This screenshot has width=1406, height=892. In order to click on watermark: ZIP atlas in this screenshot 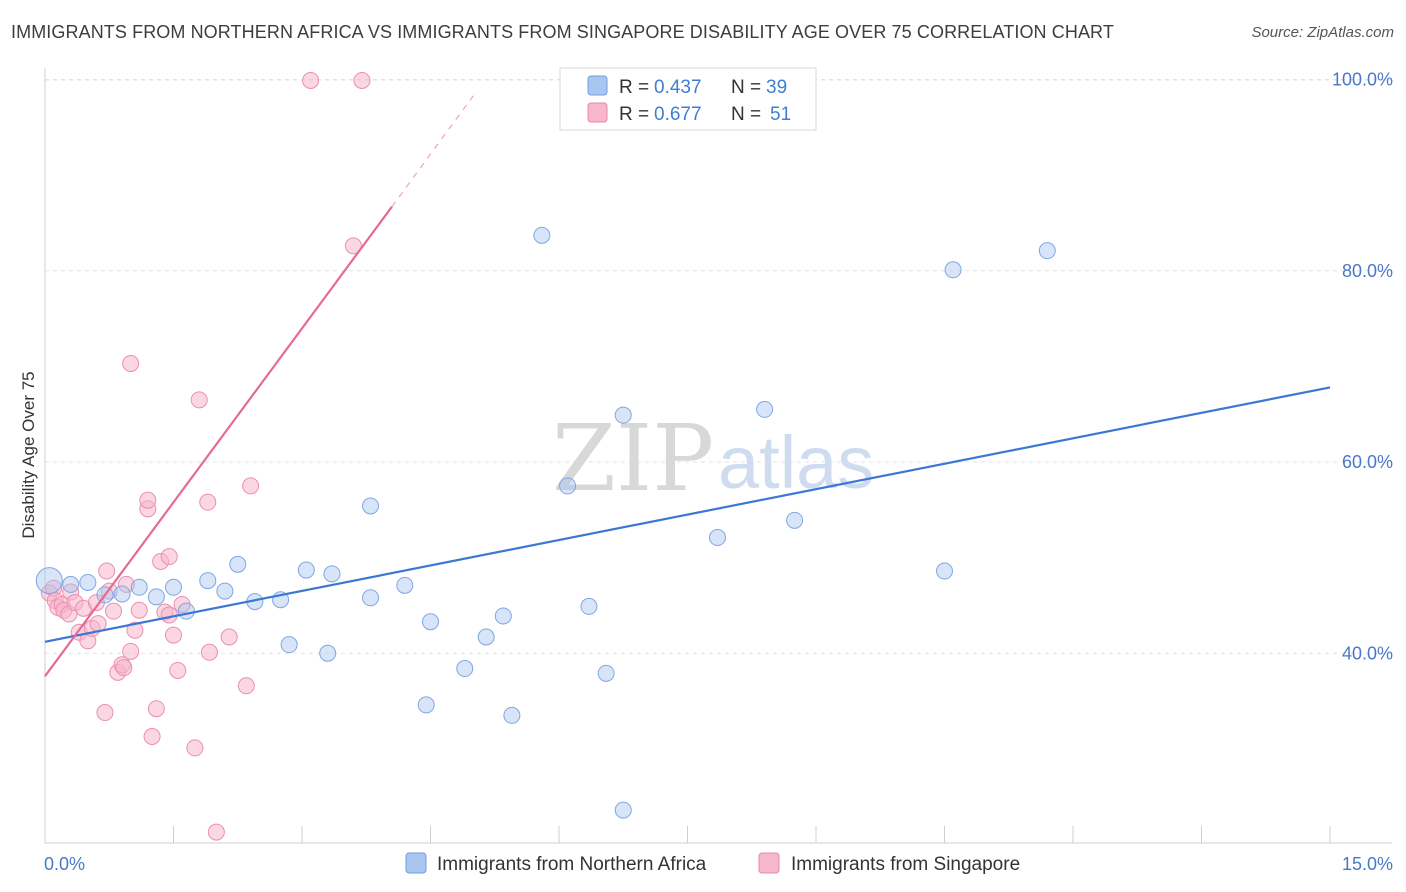, I will do `click(713, 458)`.